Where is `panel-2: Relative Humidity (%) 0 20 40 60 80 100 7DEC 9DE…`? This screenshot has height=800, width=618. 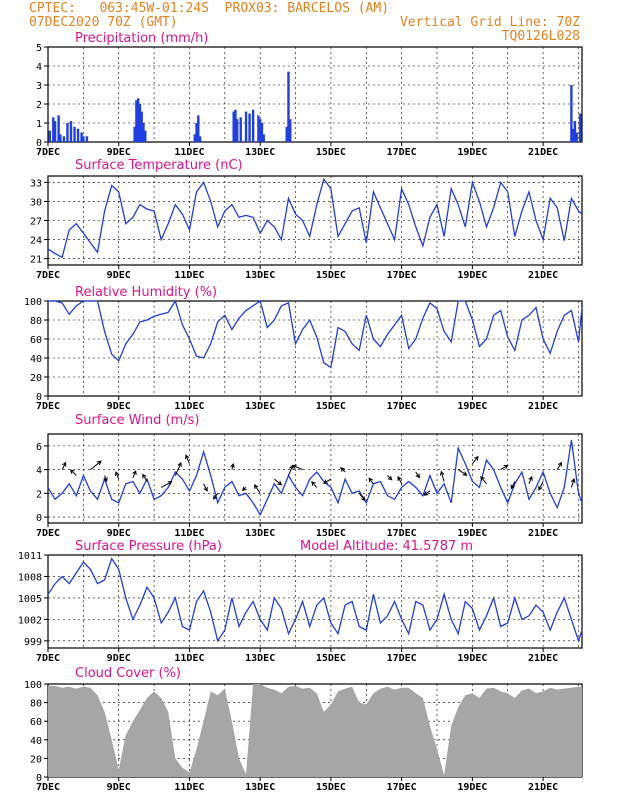
panel-2: Relative Humidity (%) 0 20 40 60 80 100 7DEC 9DE… is located at coordinates (303, 348).